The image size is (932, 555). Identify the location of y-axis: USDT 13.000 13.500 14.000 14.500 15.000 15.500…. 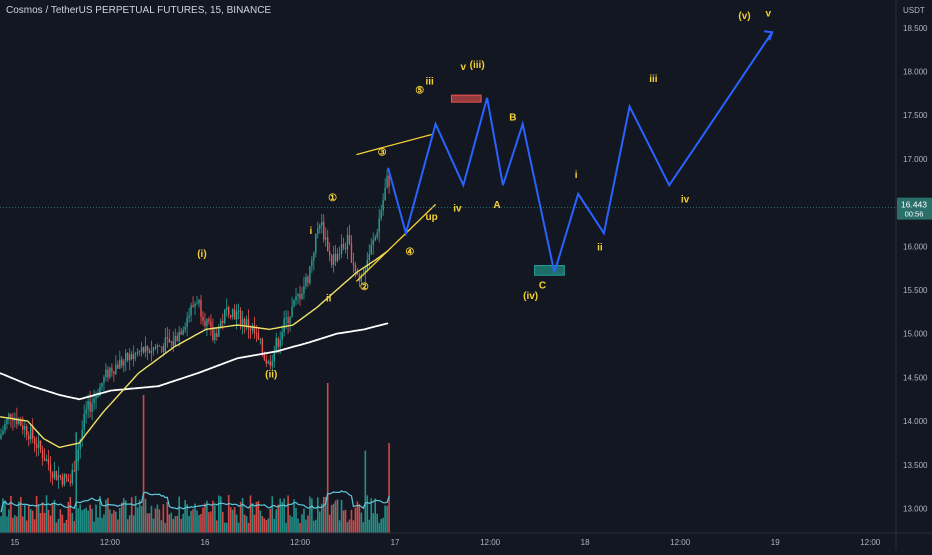
(913, 275).